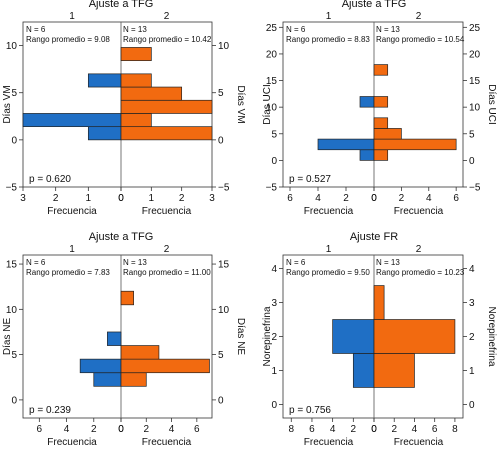  Describe the element at coordinates (224, 46) in the screenshot. I see `y-tick-label-right: 10` at that location.